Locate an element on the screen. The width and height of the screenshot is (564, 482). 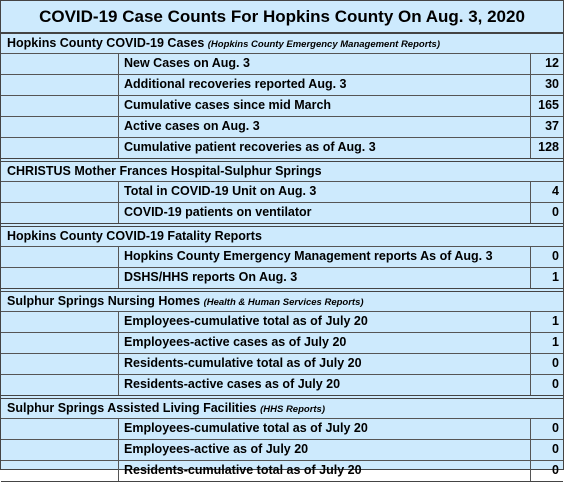
row: New Cases on Aug. 3 12 is located at coordinates (282, 63).